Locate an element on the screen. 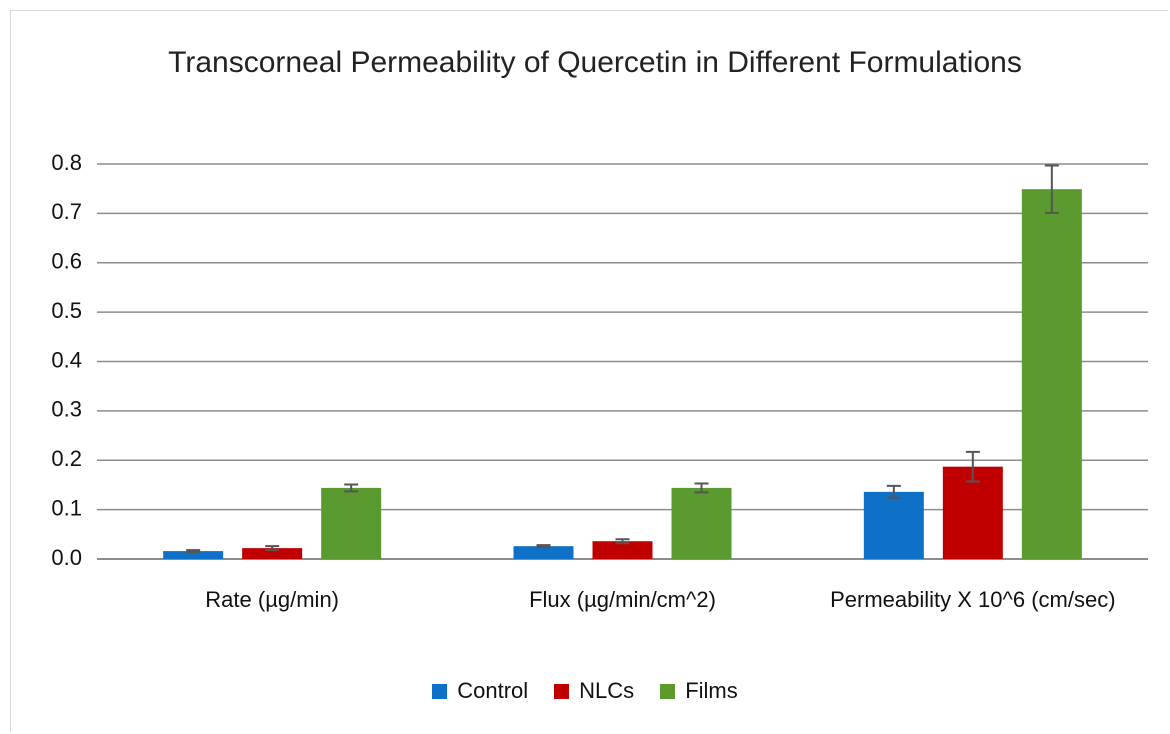  x-tick-label: Permeability X 10^6 (cm/sec) is located at coordinates (973, 599).